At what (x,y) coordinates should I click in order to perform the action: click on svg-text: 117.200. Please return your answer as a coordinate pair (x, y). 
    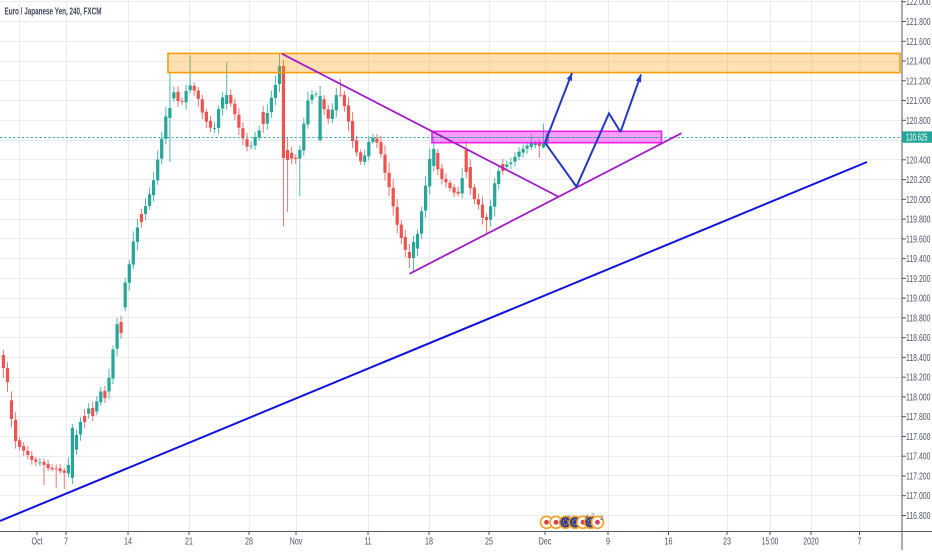
    Looking at the image, I should click on (918, 477).